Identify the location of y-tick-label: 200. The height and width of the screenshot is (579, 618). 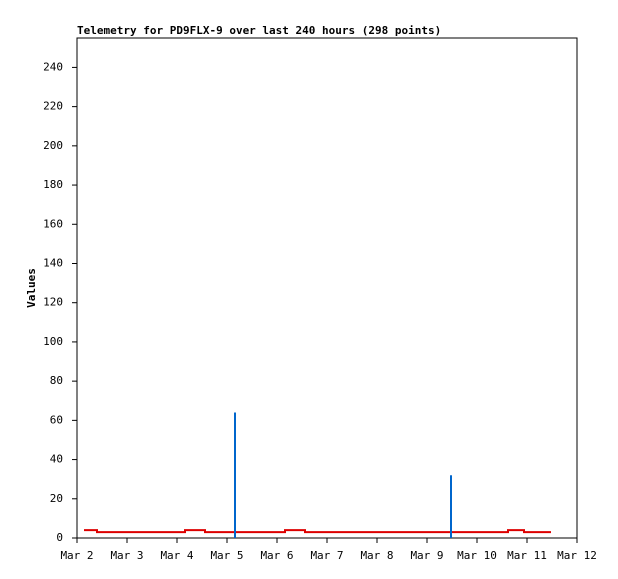
(53, 145).